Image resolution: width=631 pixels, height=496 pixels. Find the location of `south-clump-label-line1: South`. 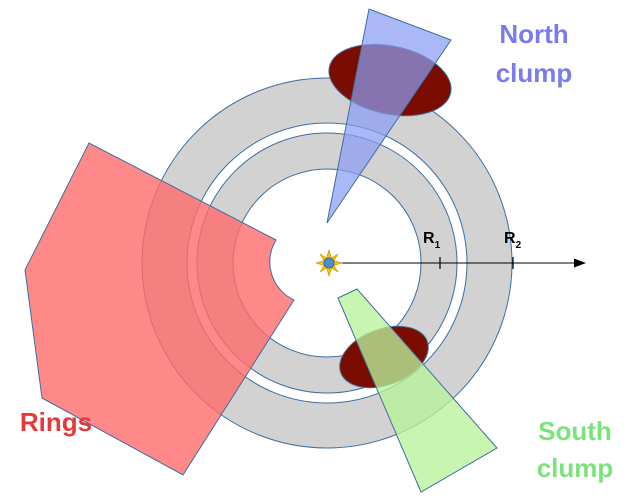

south-clump-label-line1: South is located at coordinates (575, 431).